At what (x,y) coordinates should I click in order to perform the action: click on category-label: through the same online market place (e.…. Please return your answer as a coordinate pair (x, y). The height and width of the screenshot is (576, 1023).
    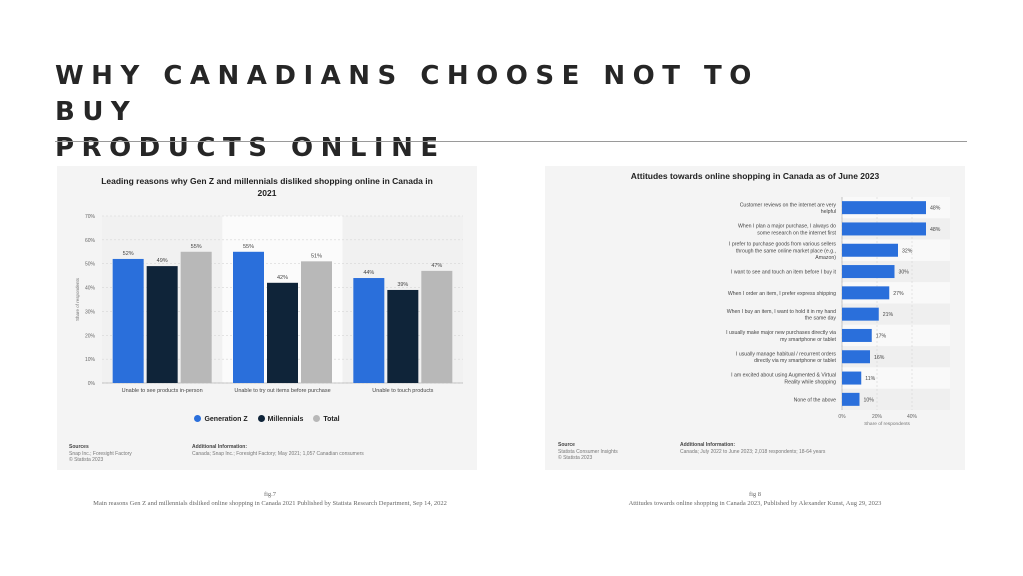
    Looking at the image, I should click on (786, 251).